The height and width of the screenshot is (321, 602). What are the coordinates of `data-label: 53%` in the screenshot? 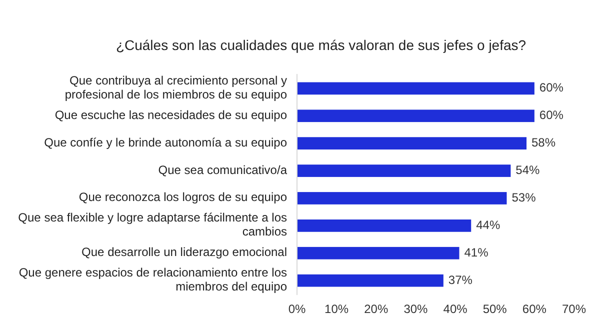 It's located at (524, 197).